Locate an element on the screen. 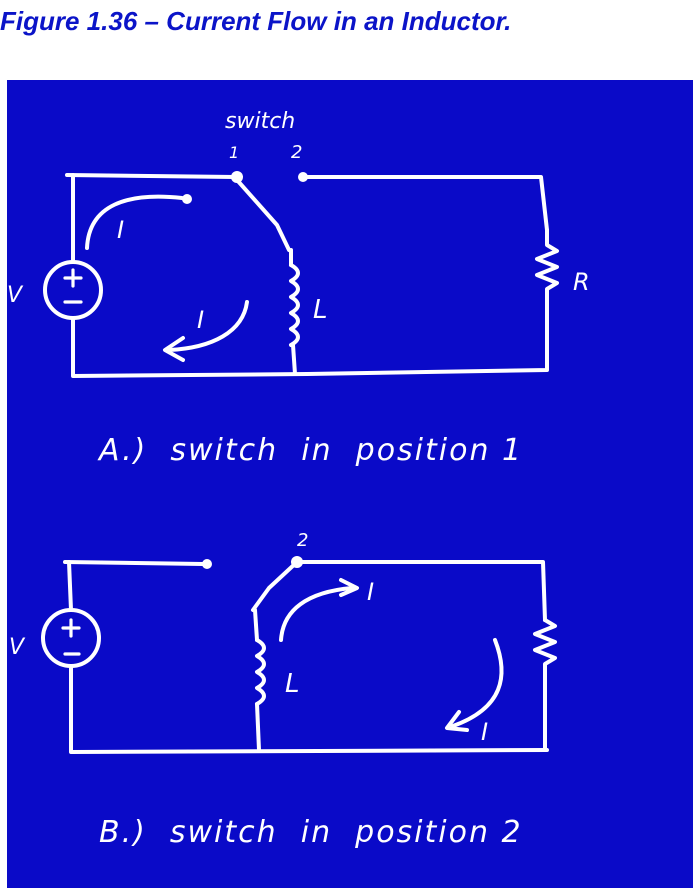  bottom-wire-b is located at coordinates (309, 709).